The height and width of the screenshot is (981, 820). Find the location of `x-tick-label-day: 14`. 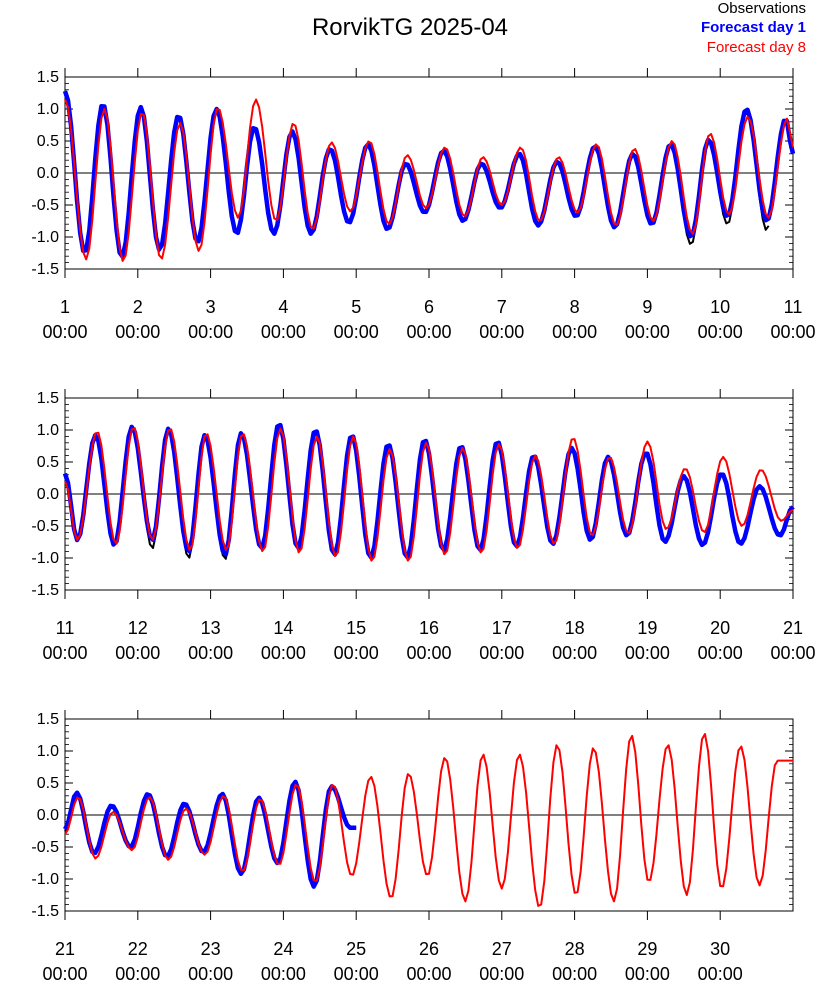

x-tick-label-day: 14 is located at coordinates (283, 628).